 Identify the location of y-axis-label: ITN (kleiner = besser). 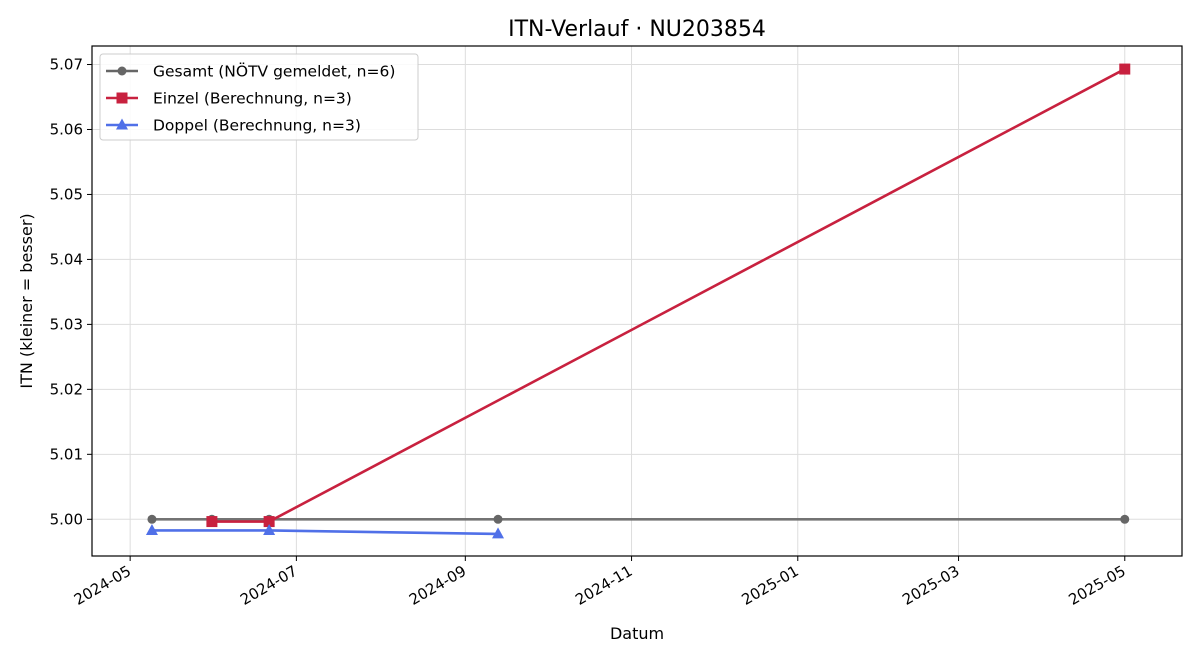
(26, 300).